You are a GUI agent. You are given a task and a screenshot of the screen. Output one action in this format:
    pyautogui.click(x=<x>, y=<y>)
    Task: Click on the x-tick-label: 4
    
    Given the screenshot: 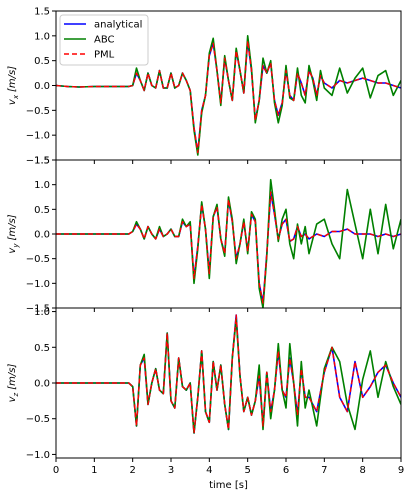 What is the action you would take?
    pyautogui.click(x=209, y=470)
    